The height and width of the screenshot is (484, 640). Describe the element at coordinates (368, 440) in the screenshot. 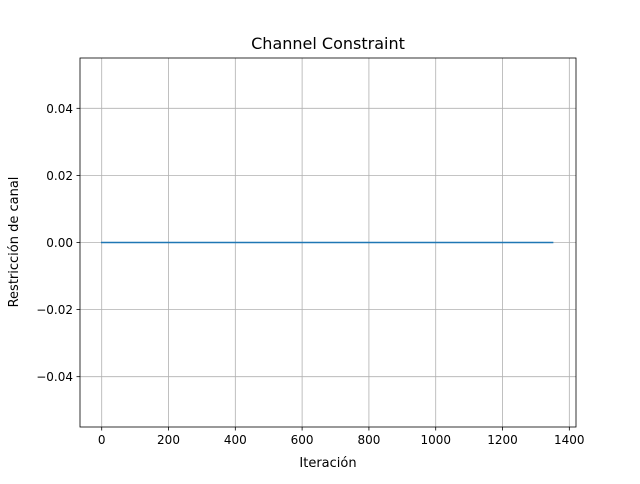

I see `x-tick-label: 800` at that location.